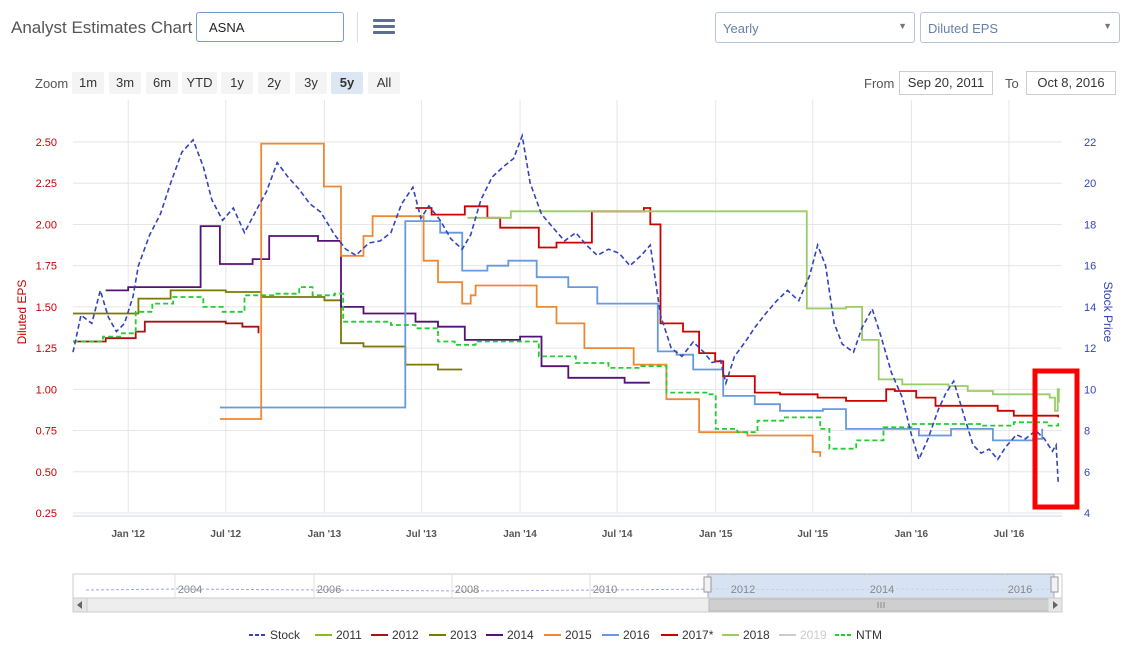 The width and height of the screenshot is (1137, 651). I want to click on from-label: From, so click(879, 83).